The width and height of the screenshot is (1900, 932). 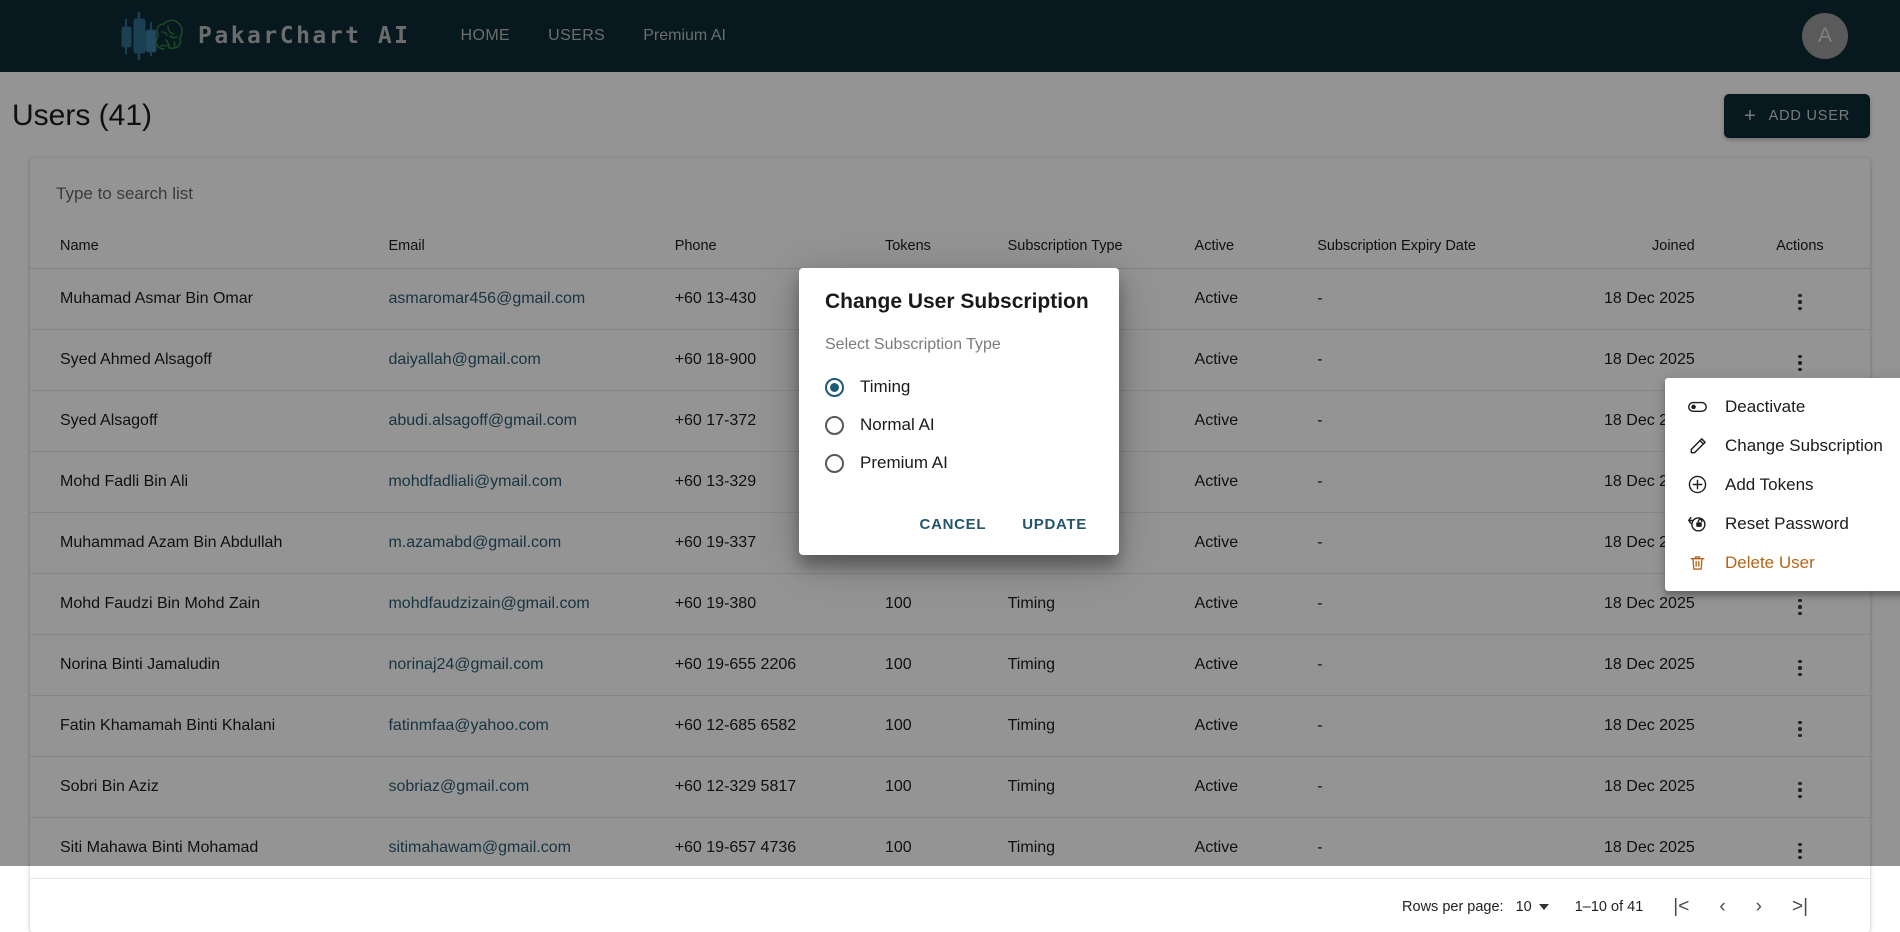 I want to click on prev-page-button: ‹, so click(x=1722, y=906).